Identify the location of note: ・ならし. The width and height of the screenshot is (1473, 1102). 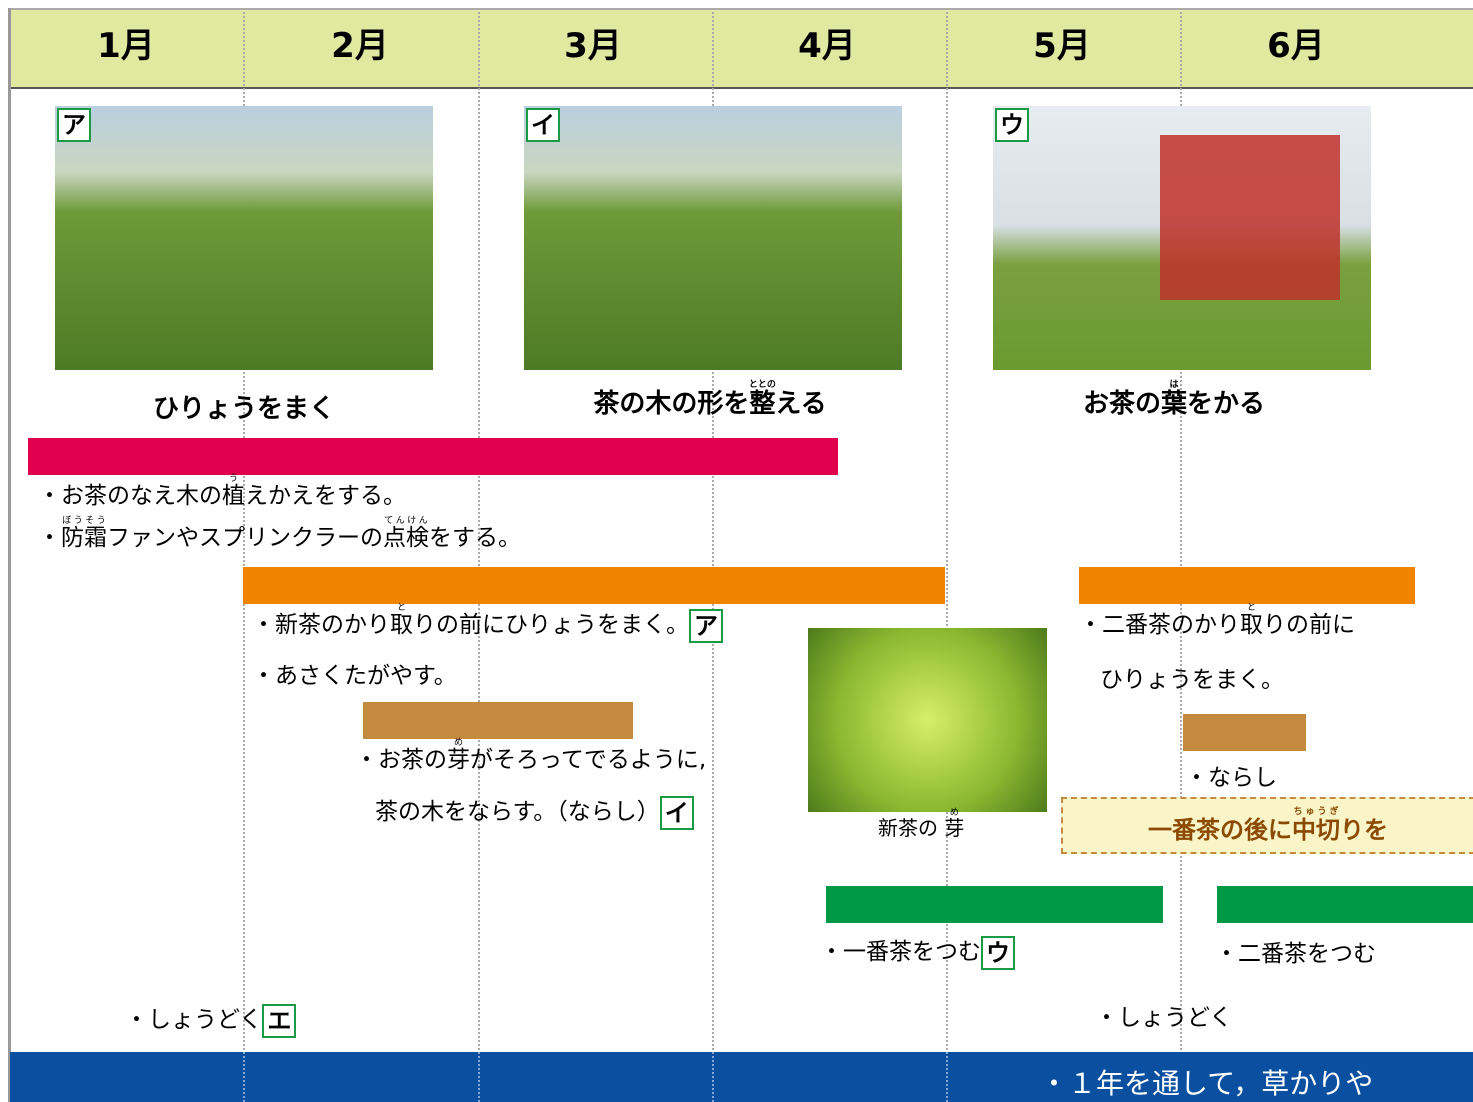
(1231, 778).